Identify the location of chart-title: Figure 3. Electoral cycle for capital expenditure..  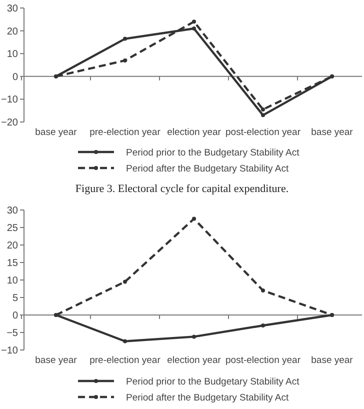
(182, 189).